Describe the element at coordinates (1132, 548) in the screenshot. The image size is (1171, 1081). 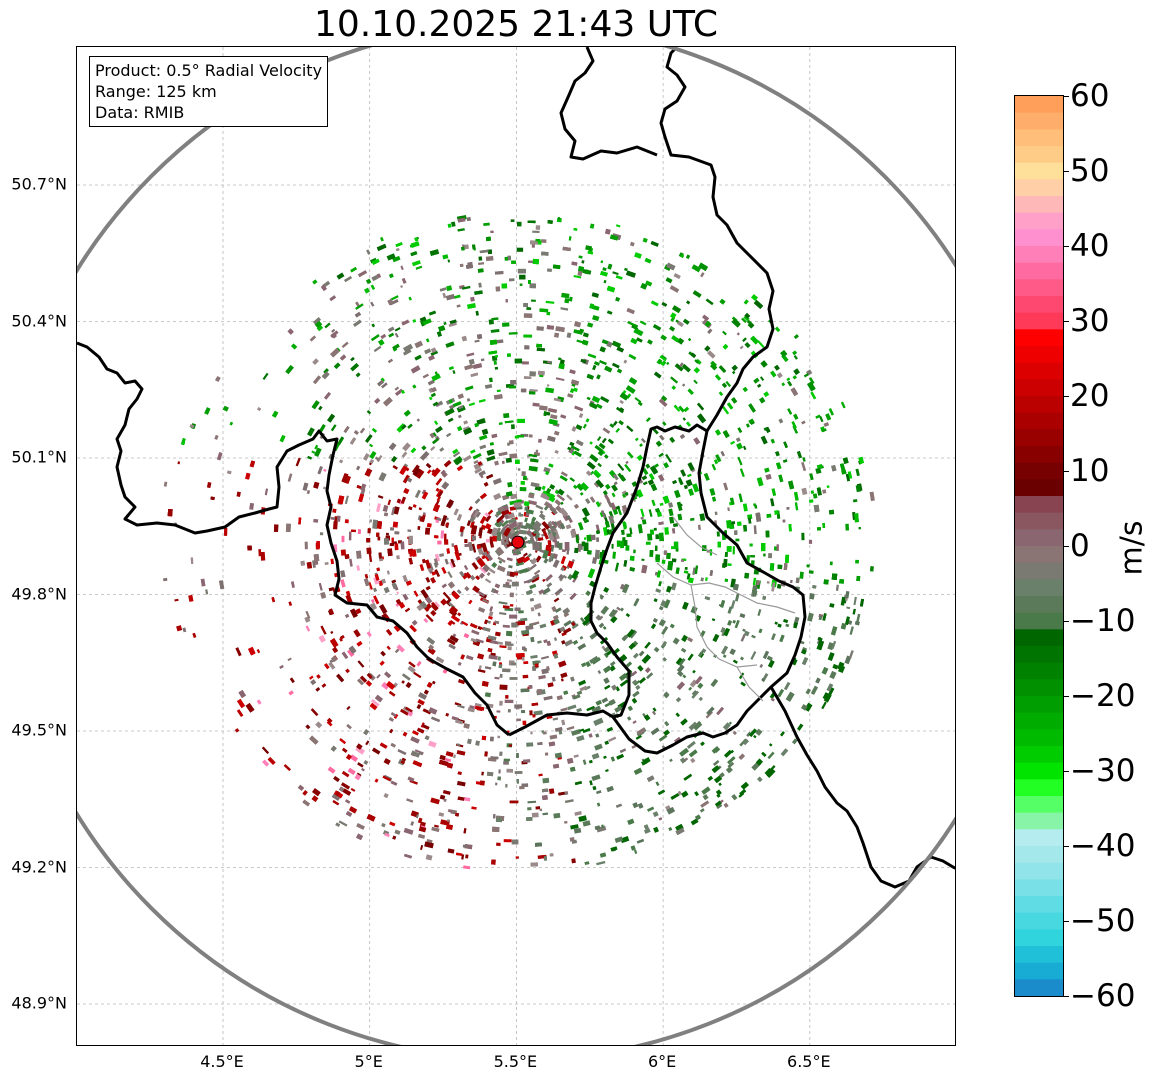
I see `colorbar-unit: m/s` at that location.